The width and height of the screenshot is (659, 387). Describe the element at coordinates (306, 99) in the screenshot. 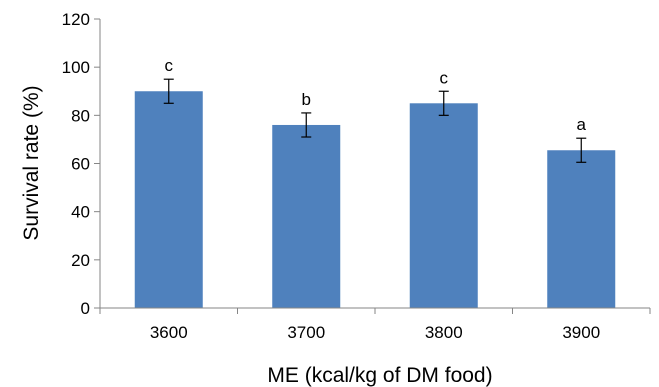

I see `significance-label-3700: b` at that location.